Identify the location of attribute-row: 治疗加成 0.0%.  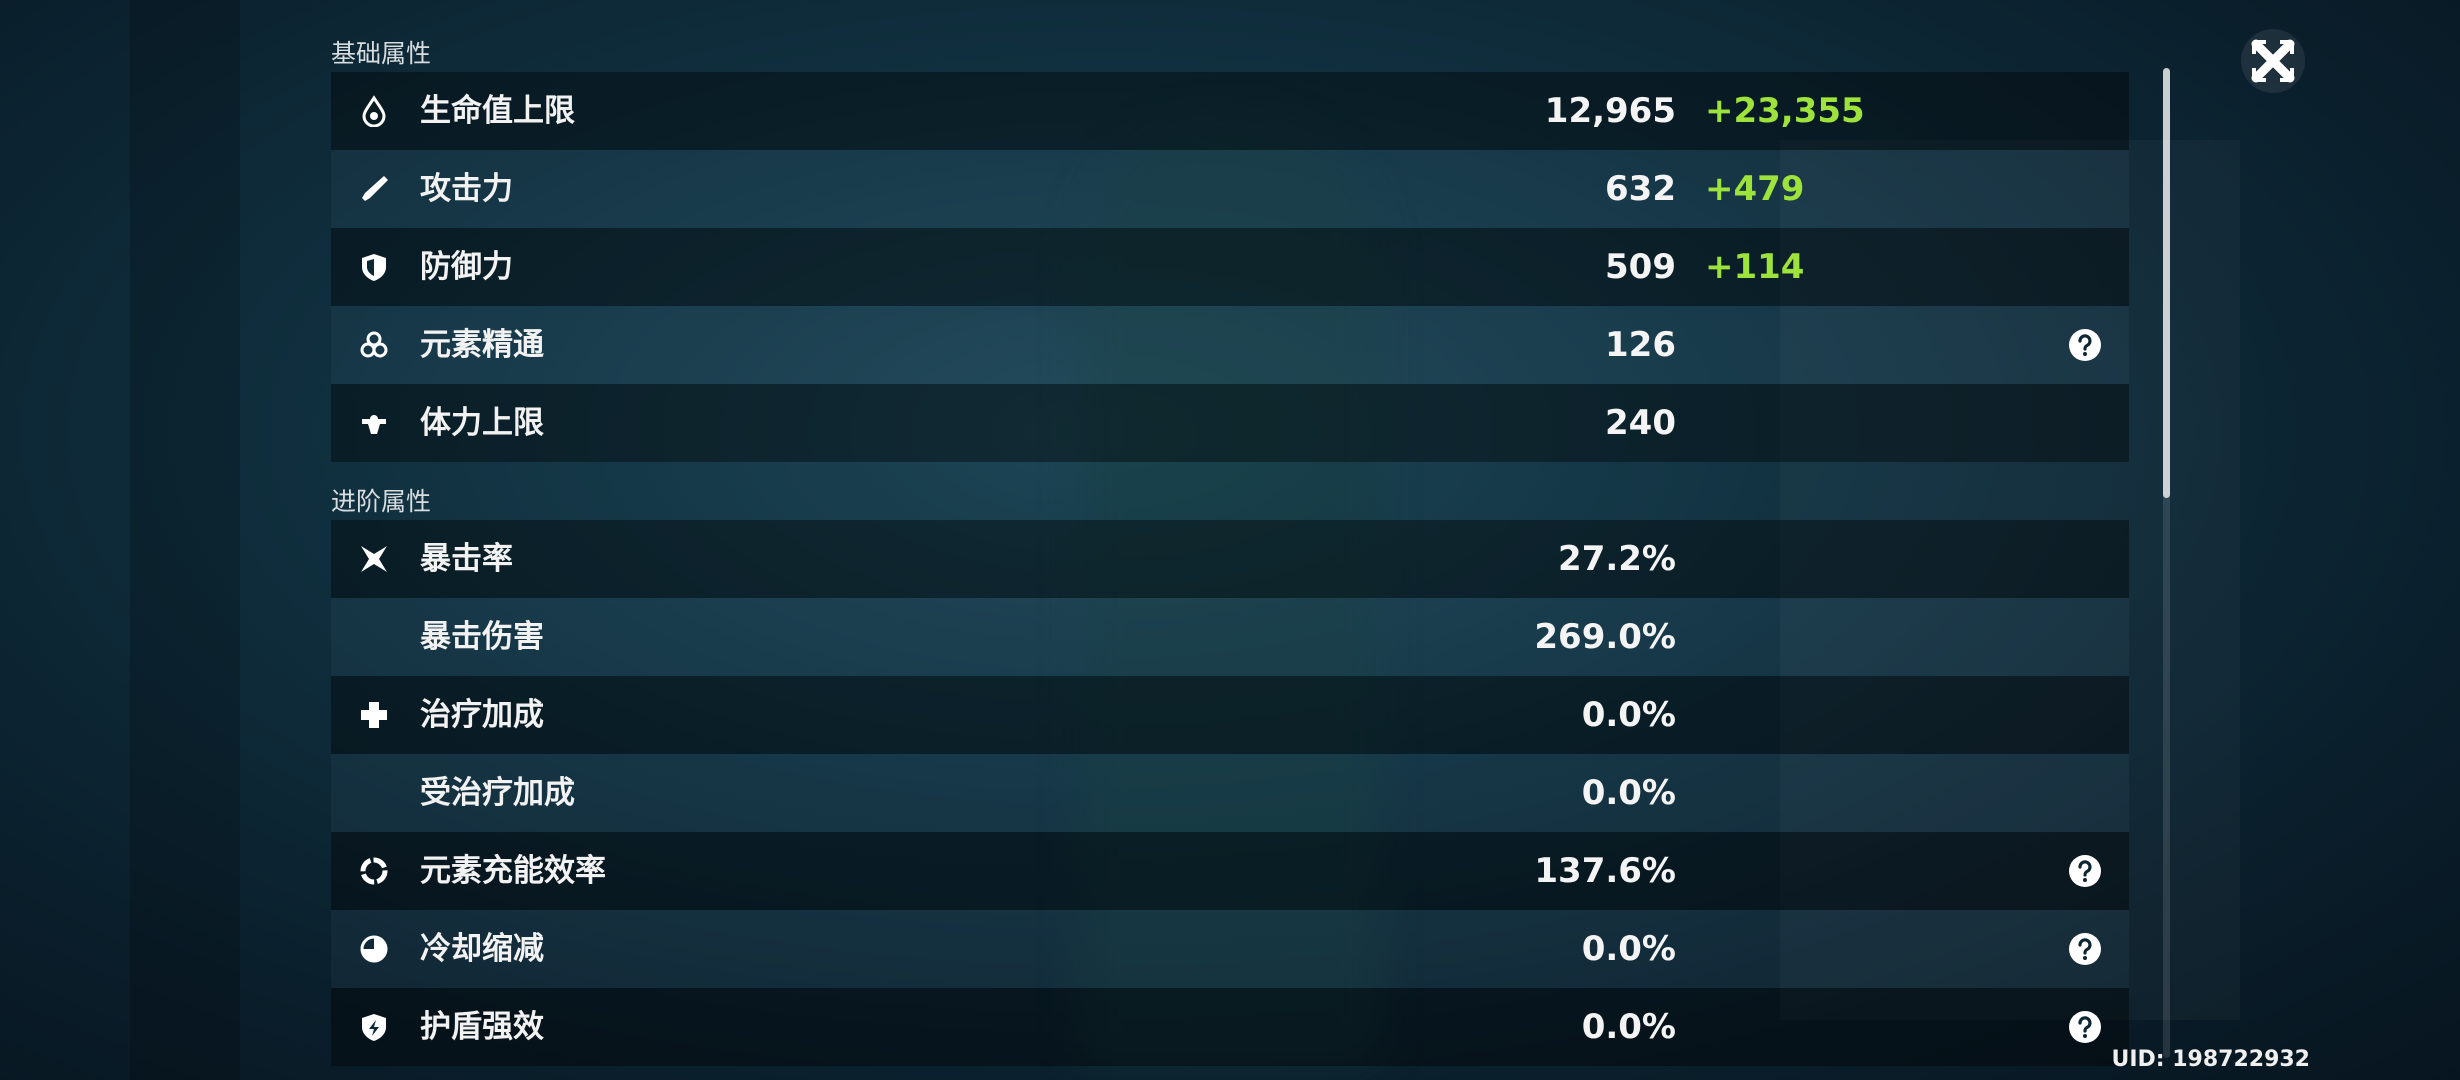
(1230, 715).